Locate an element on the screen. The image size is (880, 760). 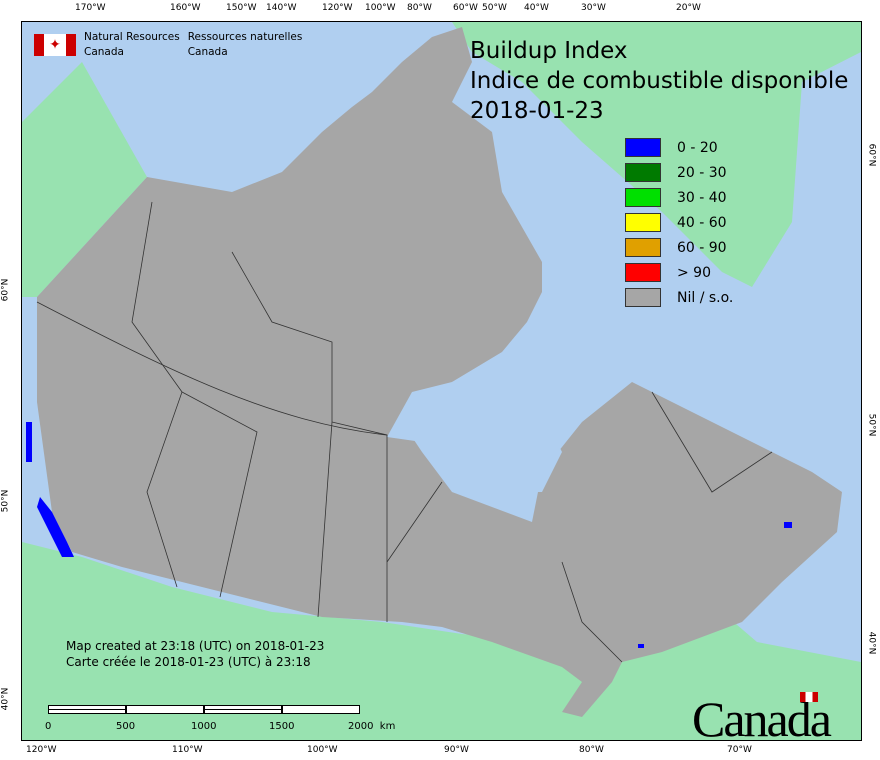
lon-label: 140°W is located at coordinates (281, 8).